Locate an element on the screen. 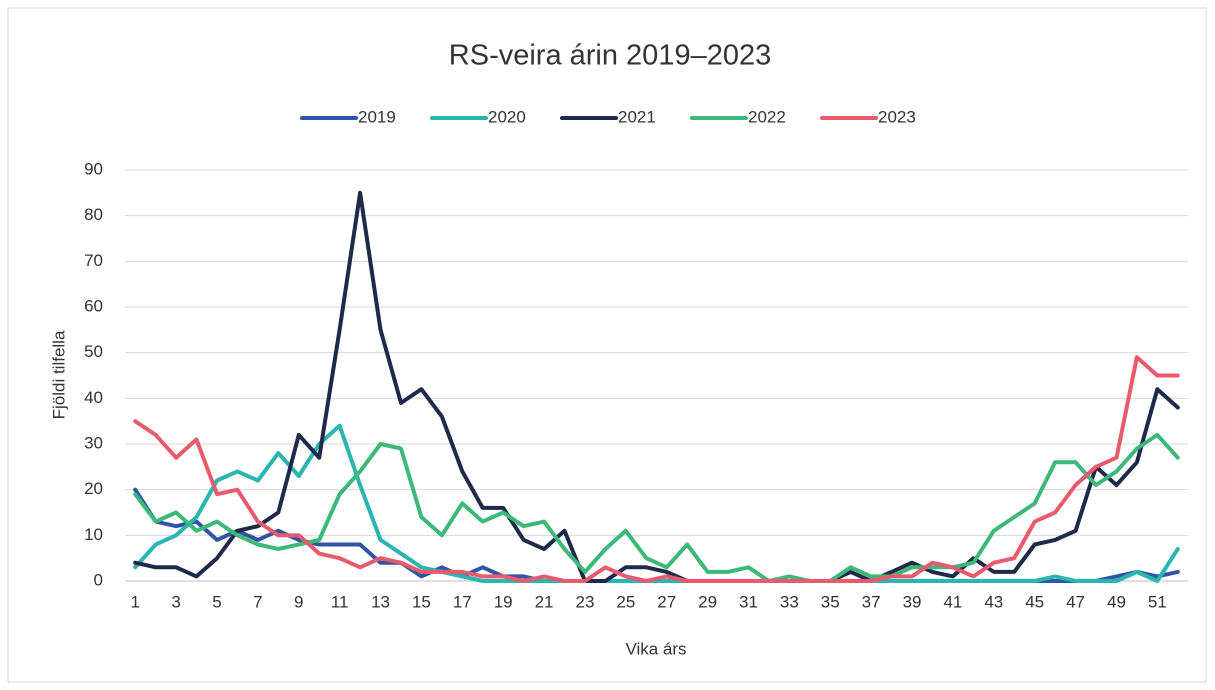  x-tick-label: 15 is located at coordinates (421, 601).